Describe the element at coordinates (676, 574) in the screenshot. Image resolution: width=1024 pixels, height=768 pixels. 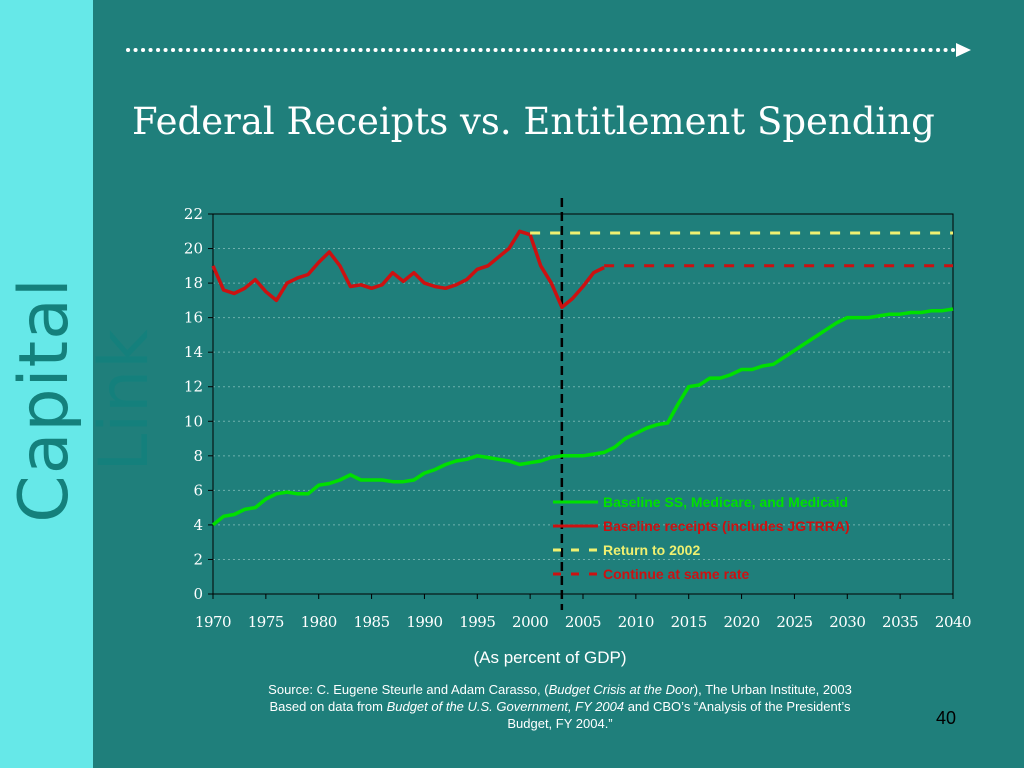
I see `legend-label: Continue at same rate` at that location.